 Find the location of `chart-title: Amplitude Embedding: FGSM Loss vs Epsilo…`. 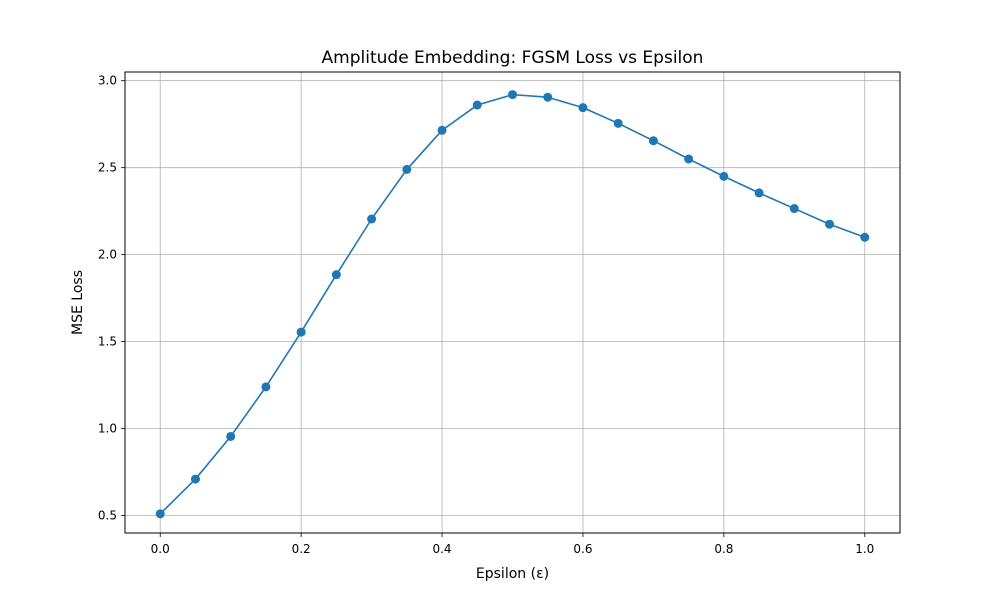

chart-title: Amplitude Embedding: FGSM Loss vs Epsilo… is located at coordinates (513, 58).